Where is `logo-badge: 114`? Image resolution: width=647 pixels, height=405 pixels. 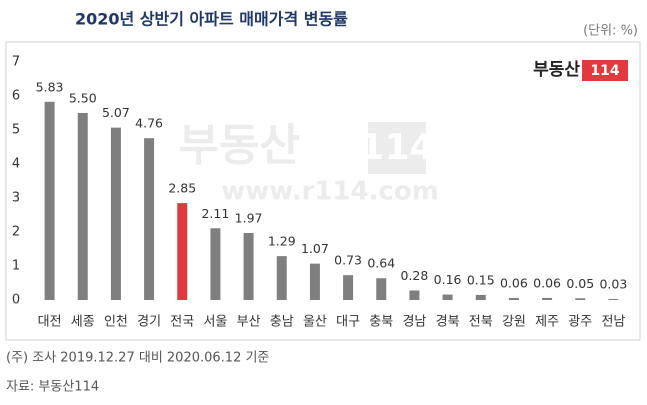
logo-badge: 114 is located at coordinates (604, 71).